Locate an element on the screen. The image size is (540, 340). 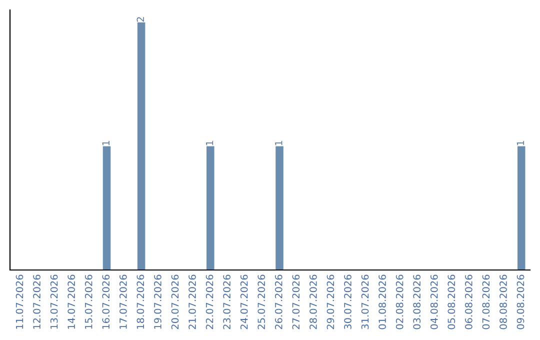
data-label: 2 is located at coordinates (140, 19).